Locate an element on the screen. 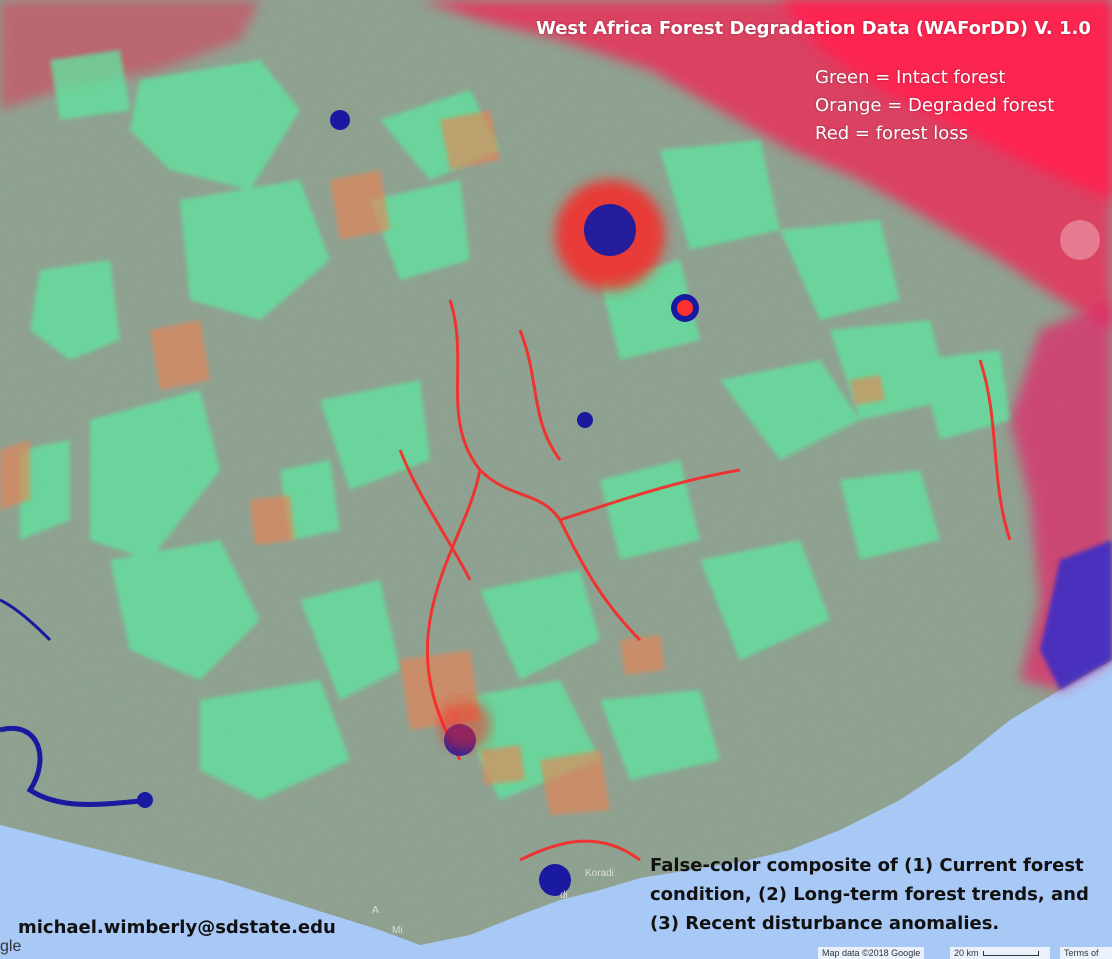  place-label-di: di is located at coordinates (564, 895).